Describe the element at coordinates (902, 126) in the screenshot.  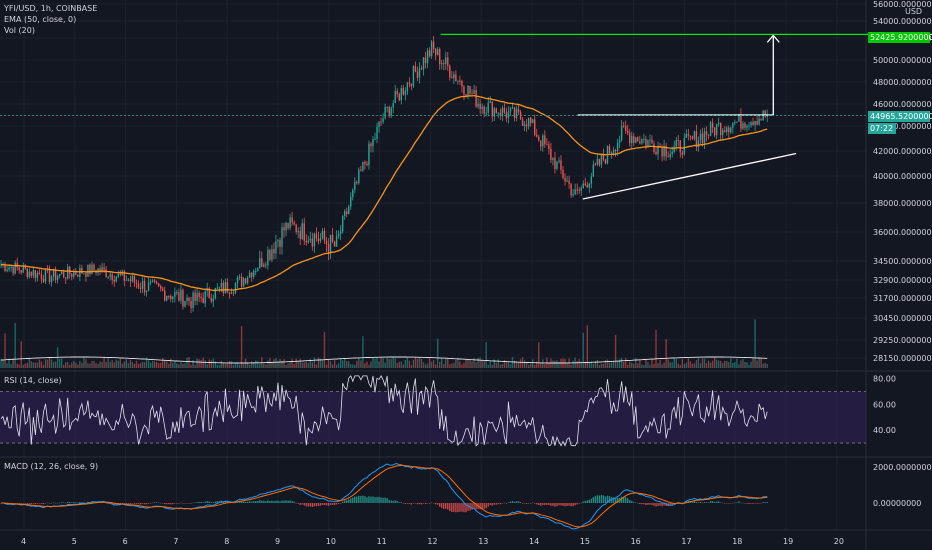
I see `price-tick-label: 44000.00000000` at that location.